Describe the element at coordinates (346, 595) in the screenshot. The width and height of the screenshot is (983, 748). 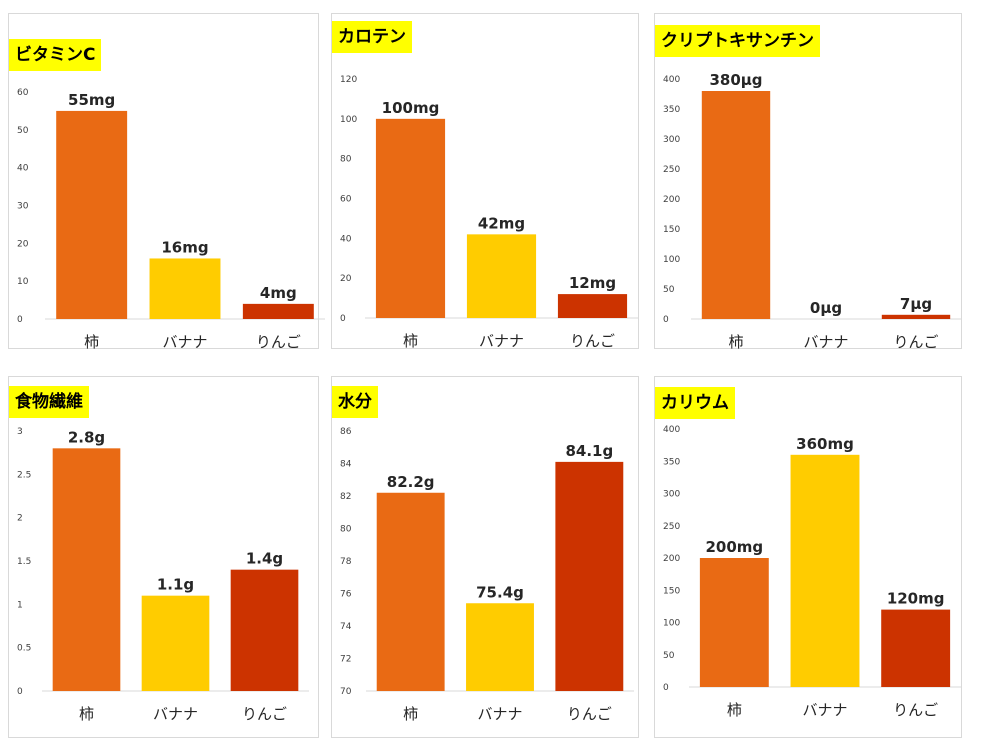
I see `y-tick-label: 76` at that location.